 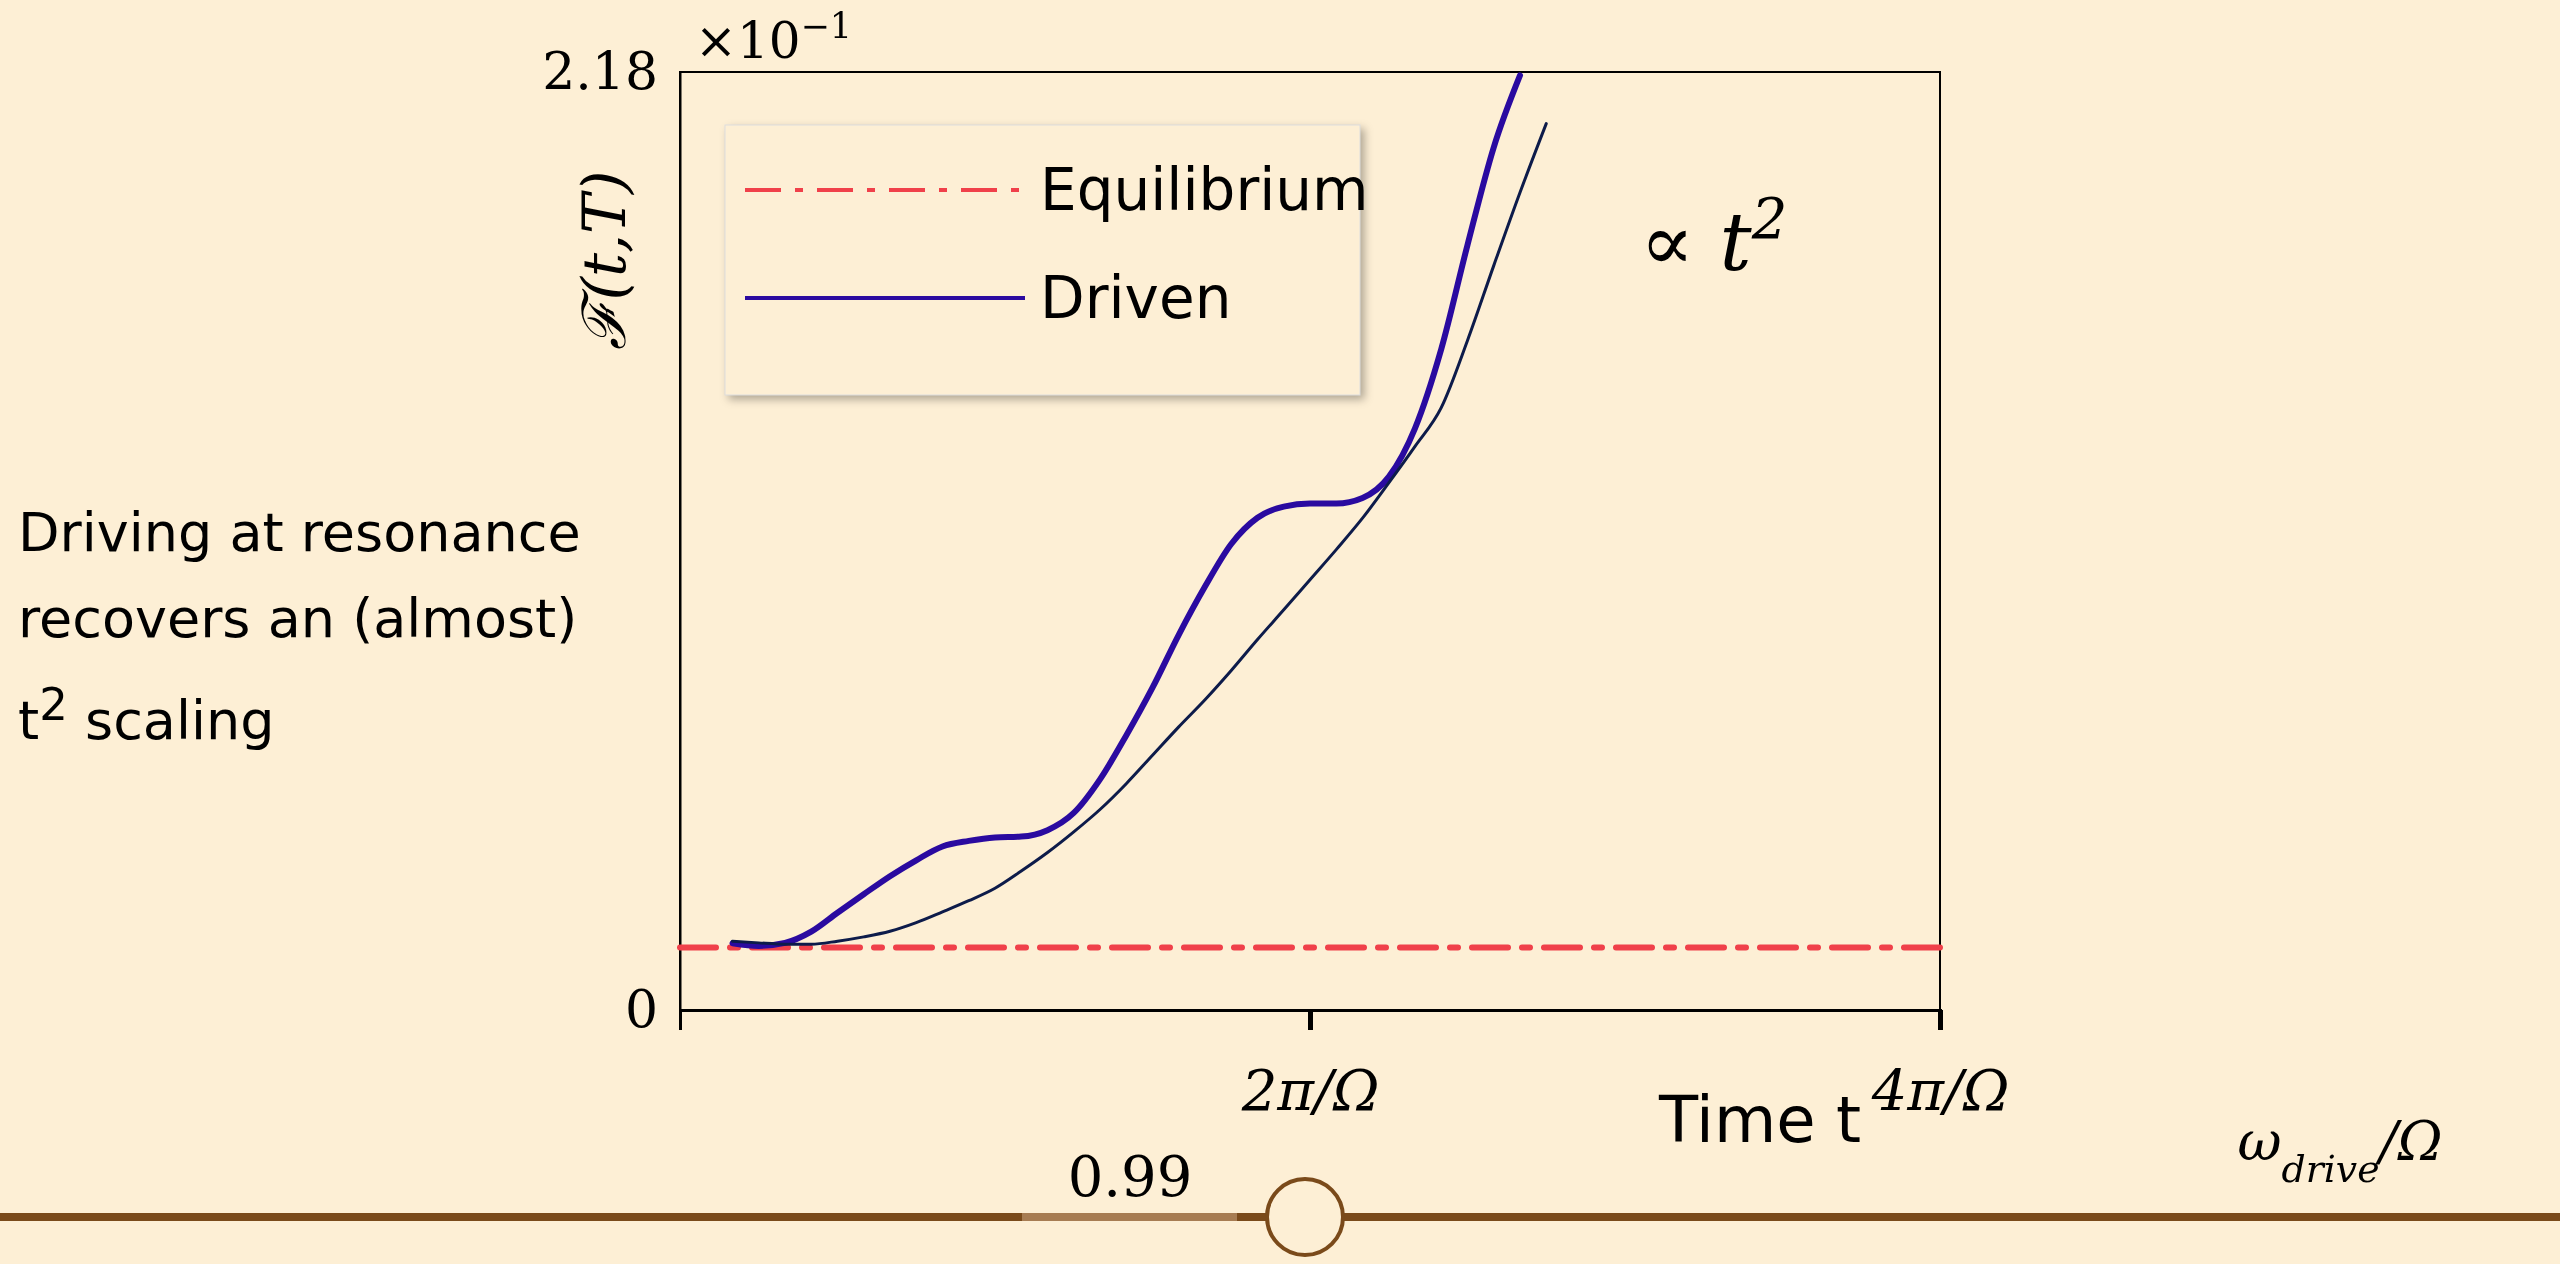 What do you see at coordinates (1714, 237) in the screenshot?
I see `annotation: ∝ t$^{2}$` at bounding box center [1714, 237].